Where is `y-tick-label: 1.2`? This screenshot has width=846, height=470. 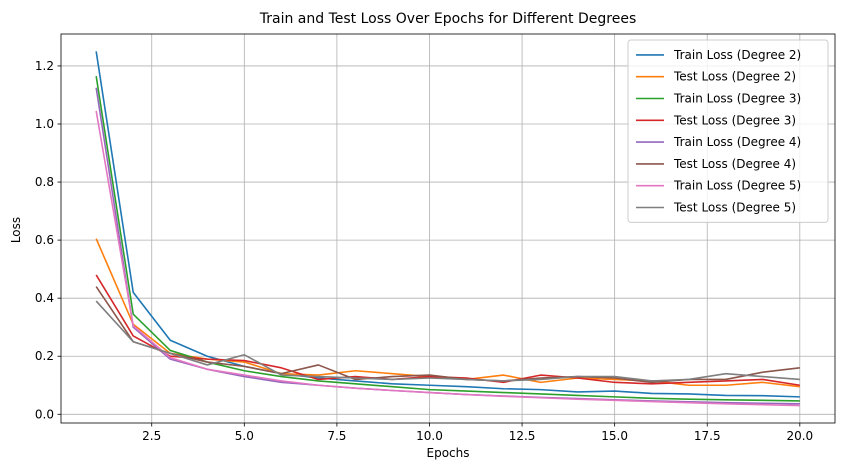 y-tick-label: 1.2 is located at coordinates (44, 66).